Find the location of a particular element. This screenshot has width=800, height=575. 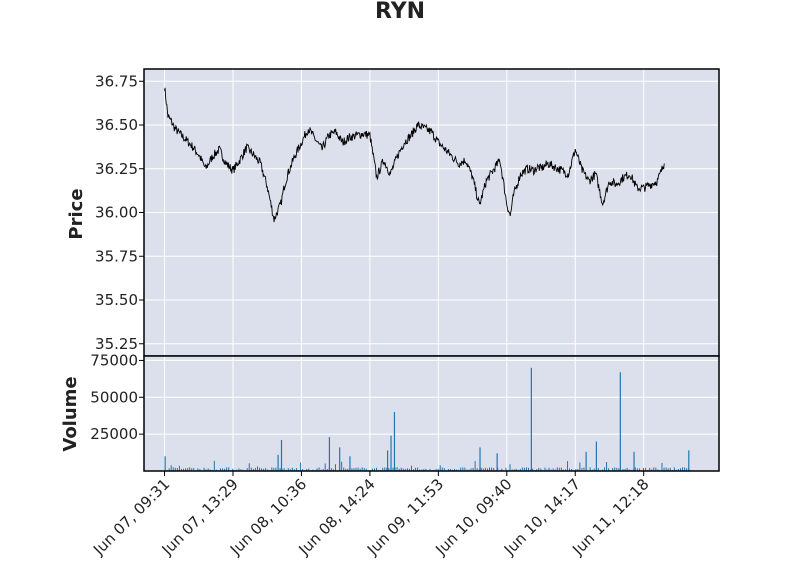

volume-y-tick-label: 25000 is located at coordinates (114, 434).